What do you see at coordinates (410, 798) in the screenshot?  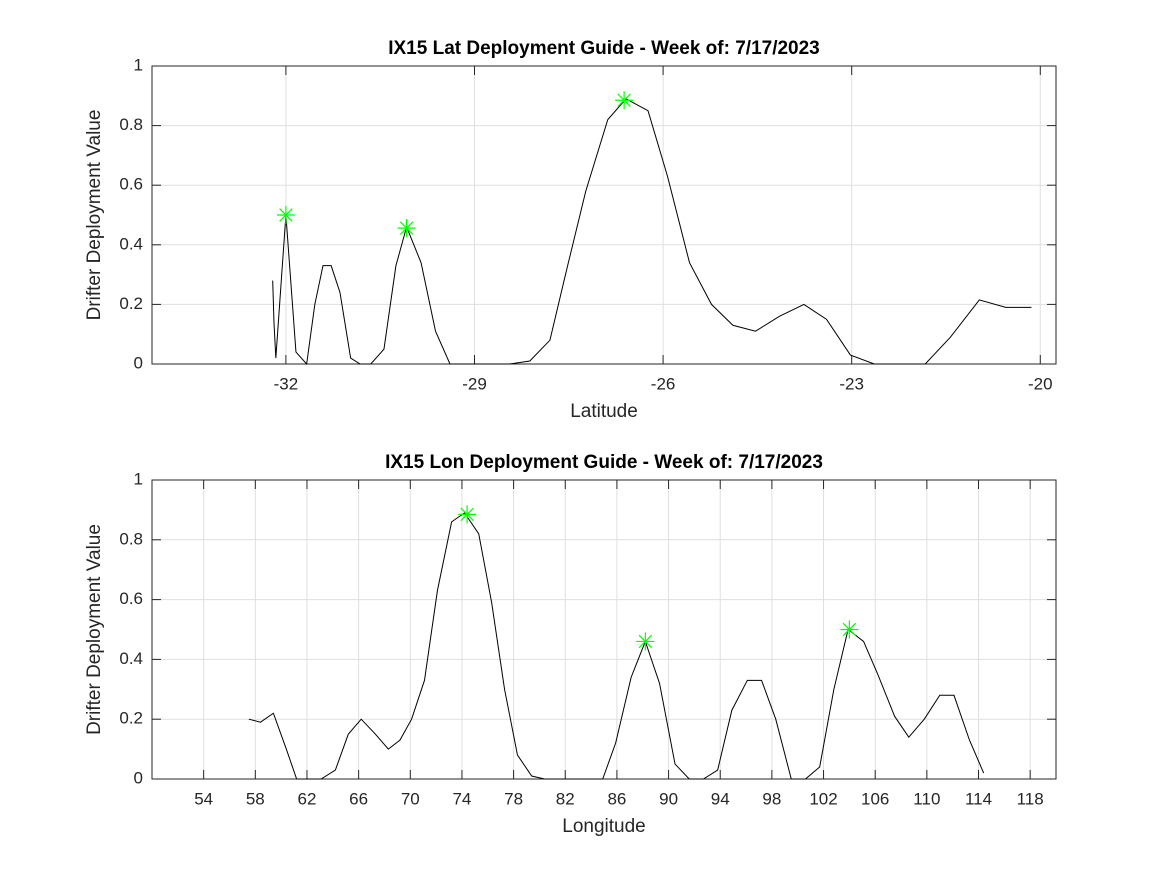 I see `x-tick-label: 70` at bounding box center [410, 798].